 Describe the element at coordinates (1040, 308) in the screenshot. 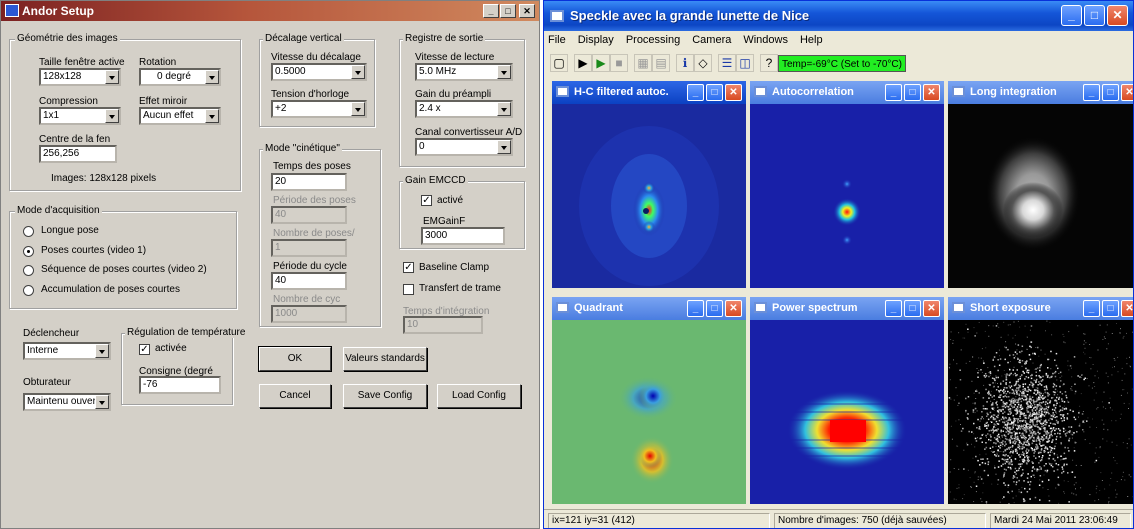

I see `panel-title-bar: Short exposure _ □ ✕` at that location.